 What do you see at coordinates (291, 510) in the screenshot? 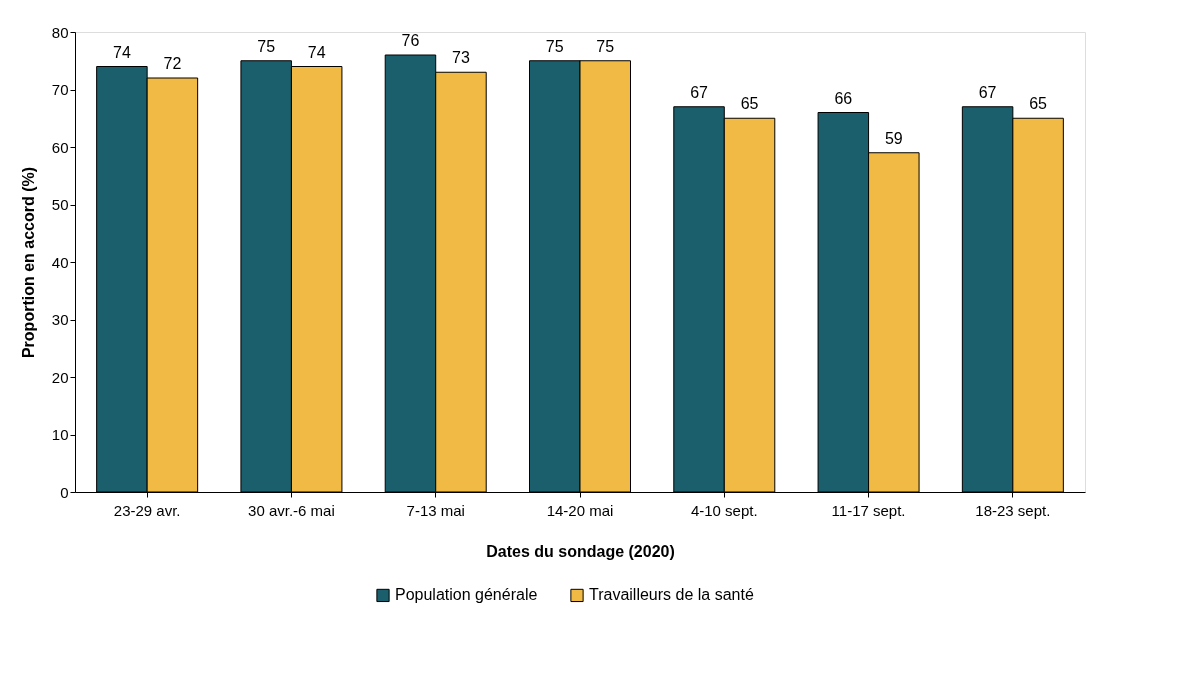
I see `x-tick-label: 30 avr.-6 mai` at bounding box center [291, 510].